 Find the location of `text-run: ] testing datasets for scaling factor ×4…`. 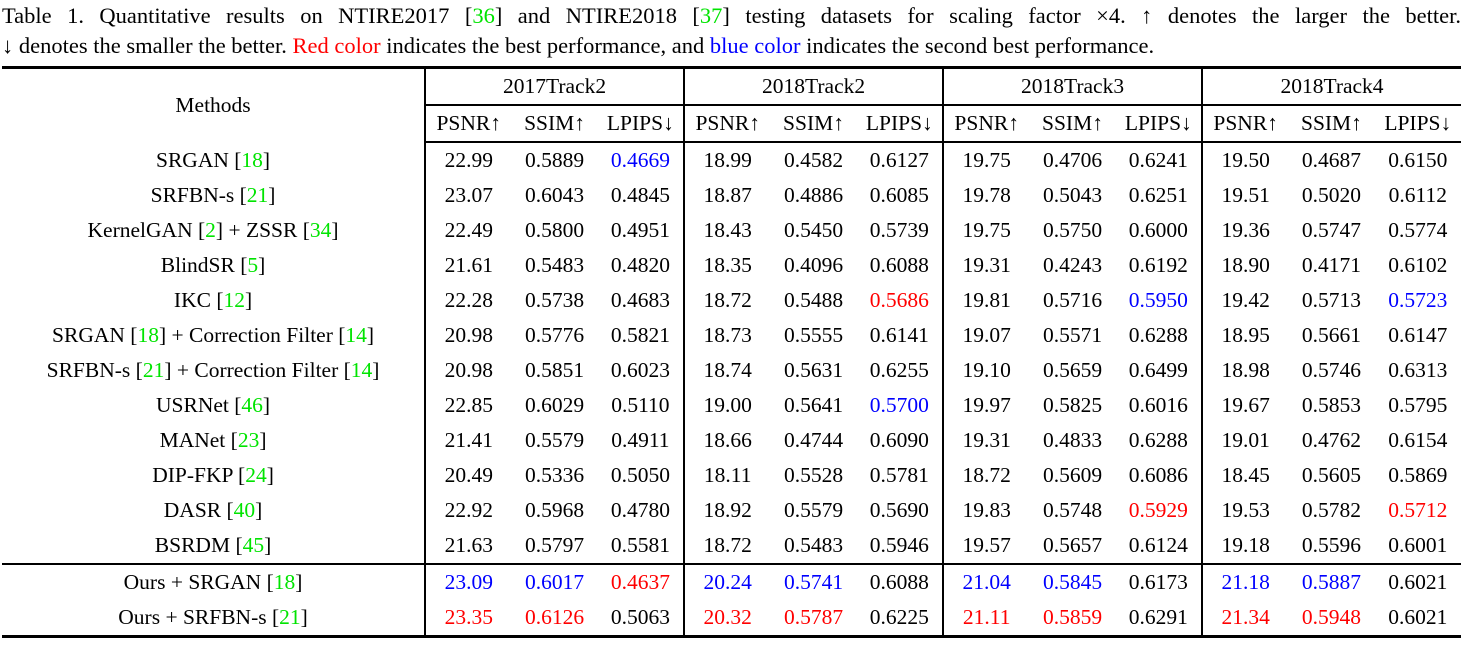

text-run: ] testing datasets for scaling factor ×4… is located at coordinates (1091, 15).